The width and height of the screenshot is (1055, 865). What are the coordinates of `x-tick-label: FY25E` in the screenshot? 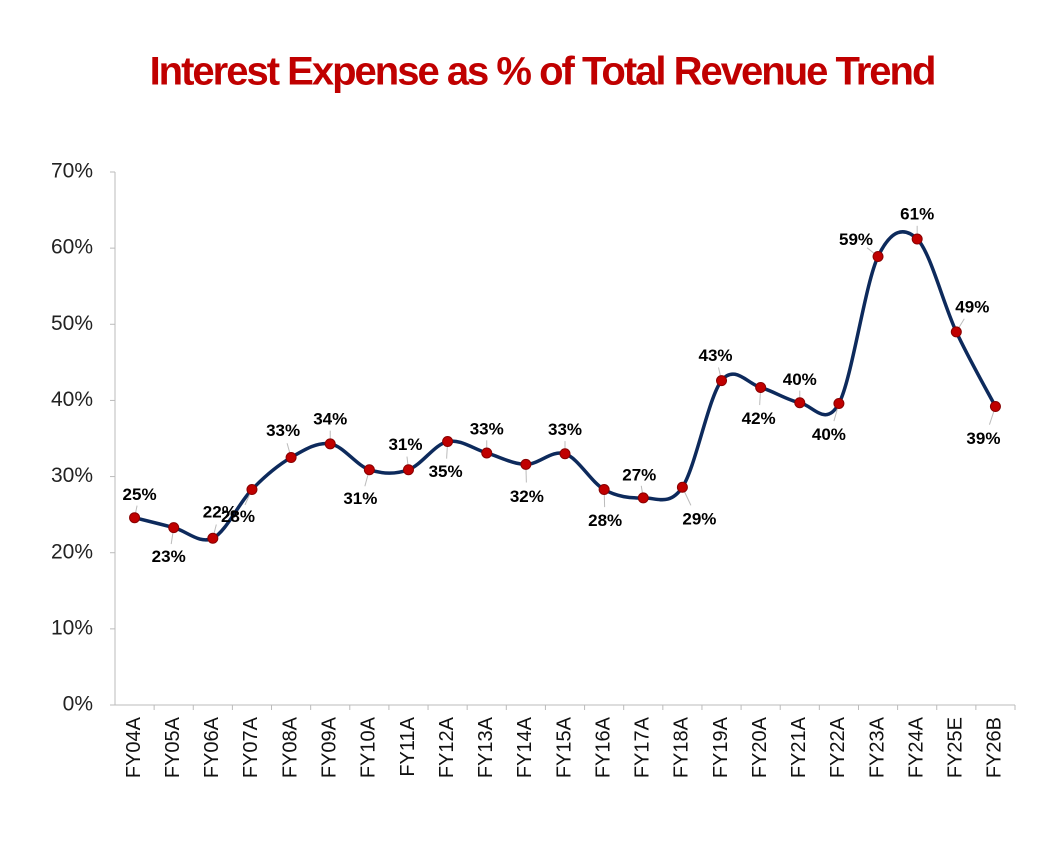 It's located at (956, 747).